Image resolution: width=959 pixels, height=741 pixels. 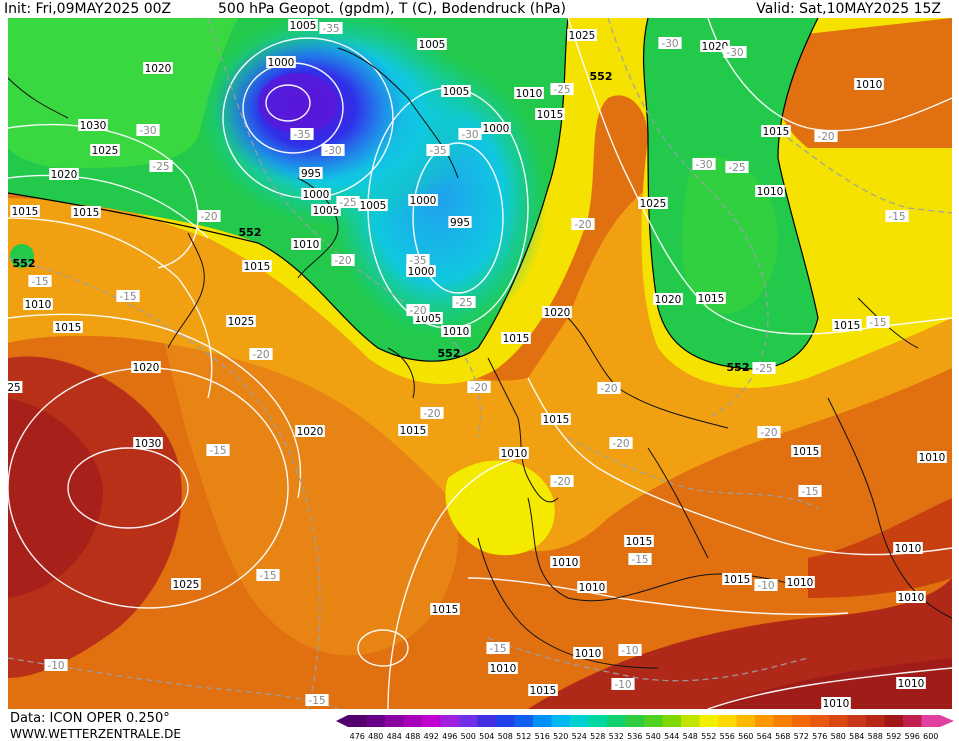 What do you see at coordinates (764, 736) in the screenshot?
I see `legend-tick-label: 564` at bounding box center [764, 736].